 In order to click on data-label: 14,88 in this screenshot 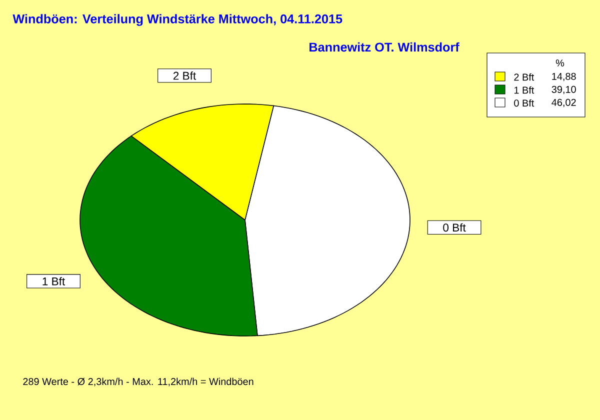, I will do `click(564, 77)`.